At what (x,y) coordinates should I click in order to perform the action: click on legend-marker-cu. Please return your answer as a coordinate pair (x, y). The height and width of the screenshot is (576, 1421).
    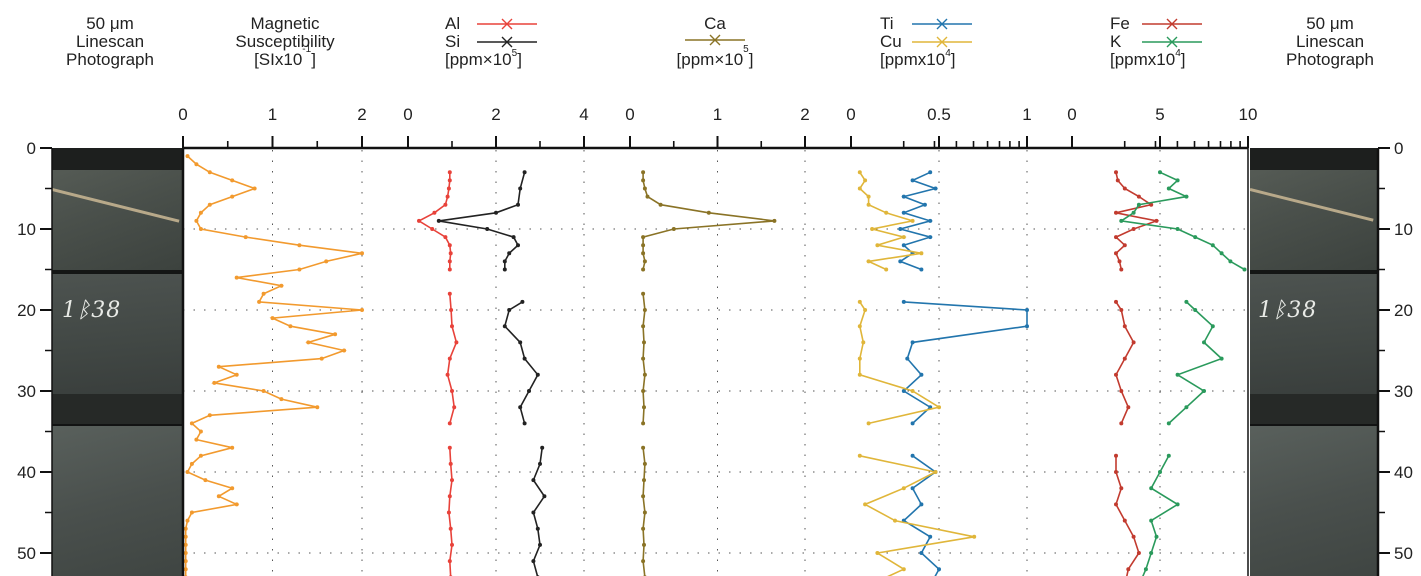
    Looking at the image, I should click on (942, 42).